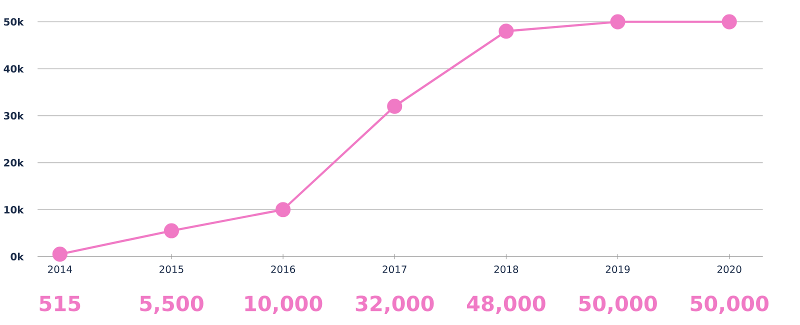 This screenshot has height=325, width=800. What do you see at coordinates (14, 22) in the screenshot?
I see `y-tick-label: 50k` at bounding box center [14, 22].